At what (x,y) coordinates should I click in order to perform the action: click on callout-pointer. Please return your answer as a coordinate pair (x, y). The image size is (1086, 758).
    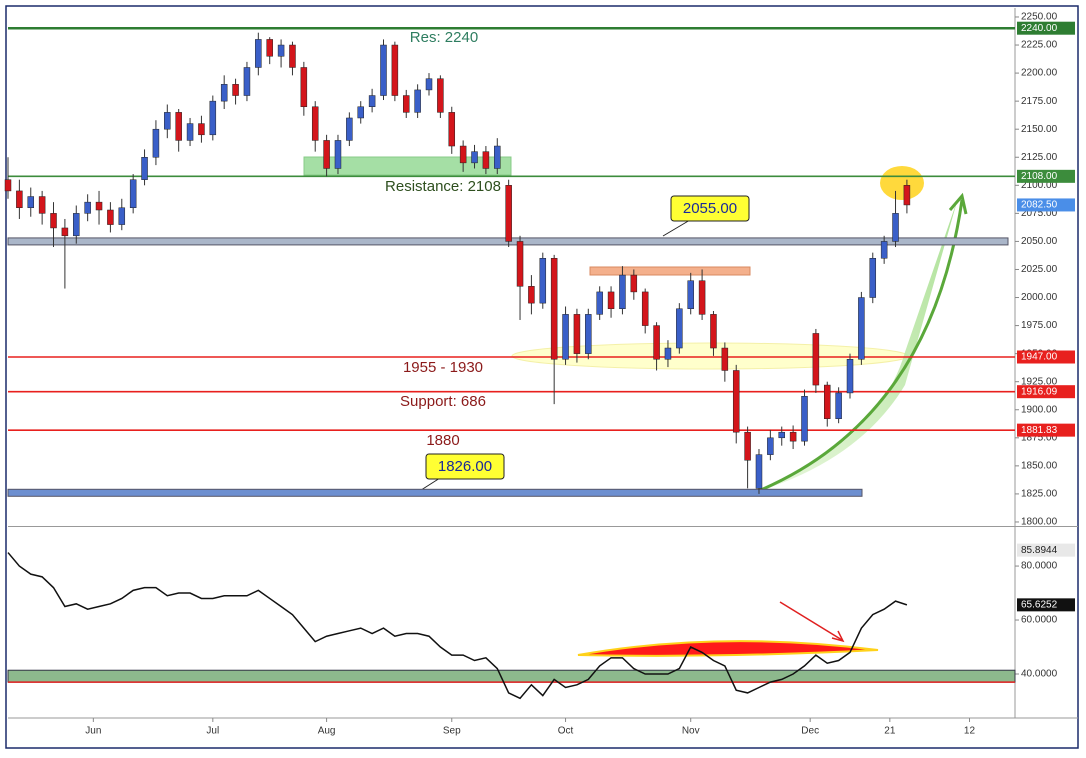
    Looking at the image, I should click on (676, 228).